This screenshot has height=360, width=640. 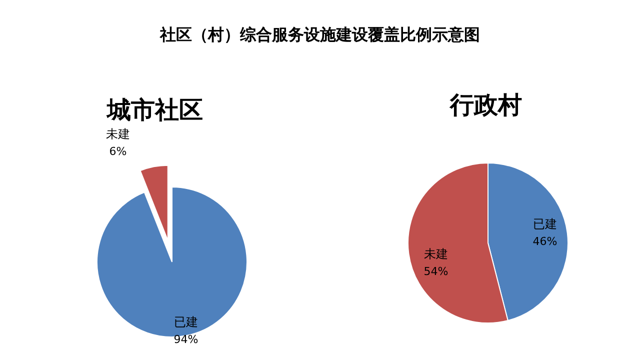 I want to click on chart-subtitle: 行政村, so click(x=485, y=105).